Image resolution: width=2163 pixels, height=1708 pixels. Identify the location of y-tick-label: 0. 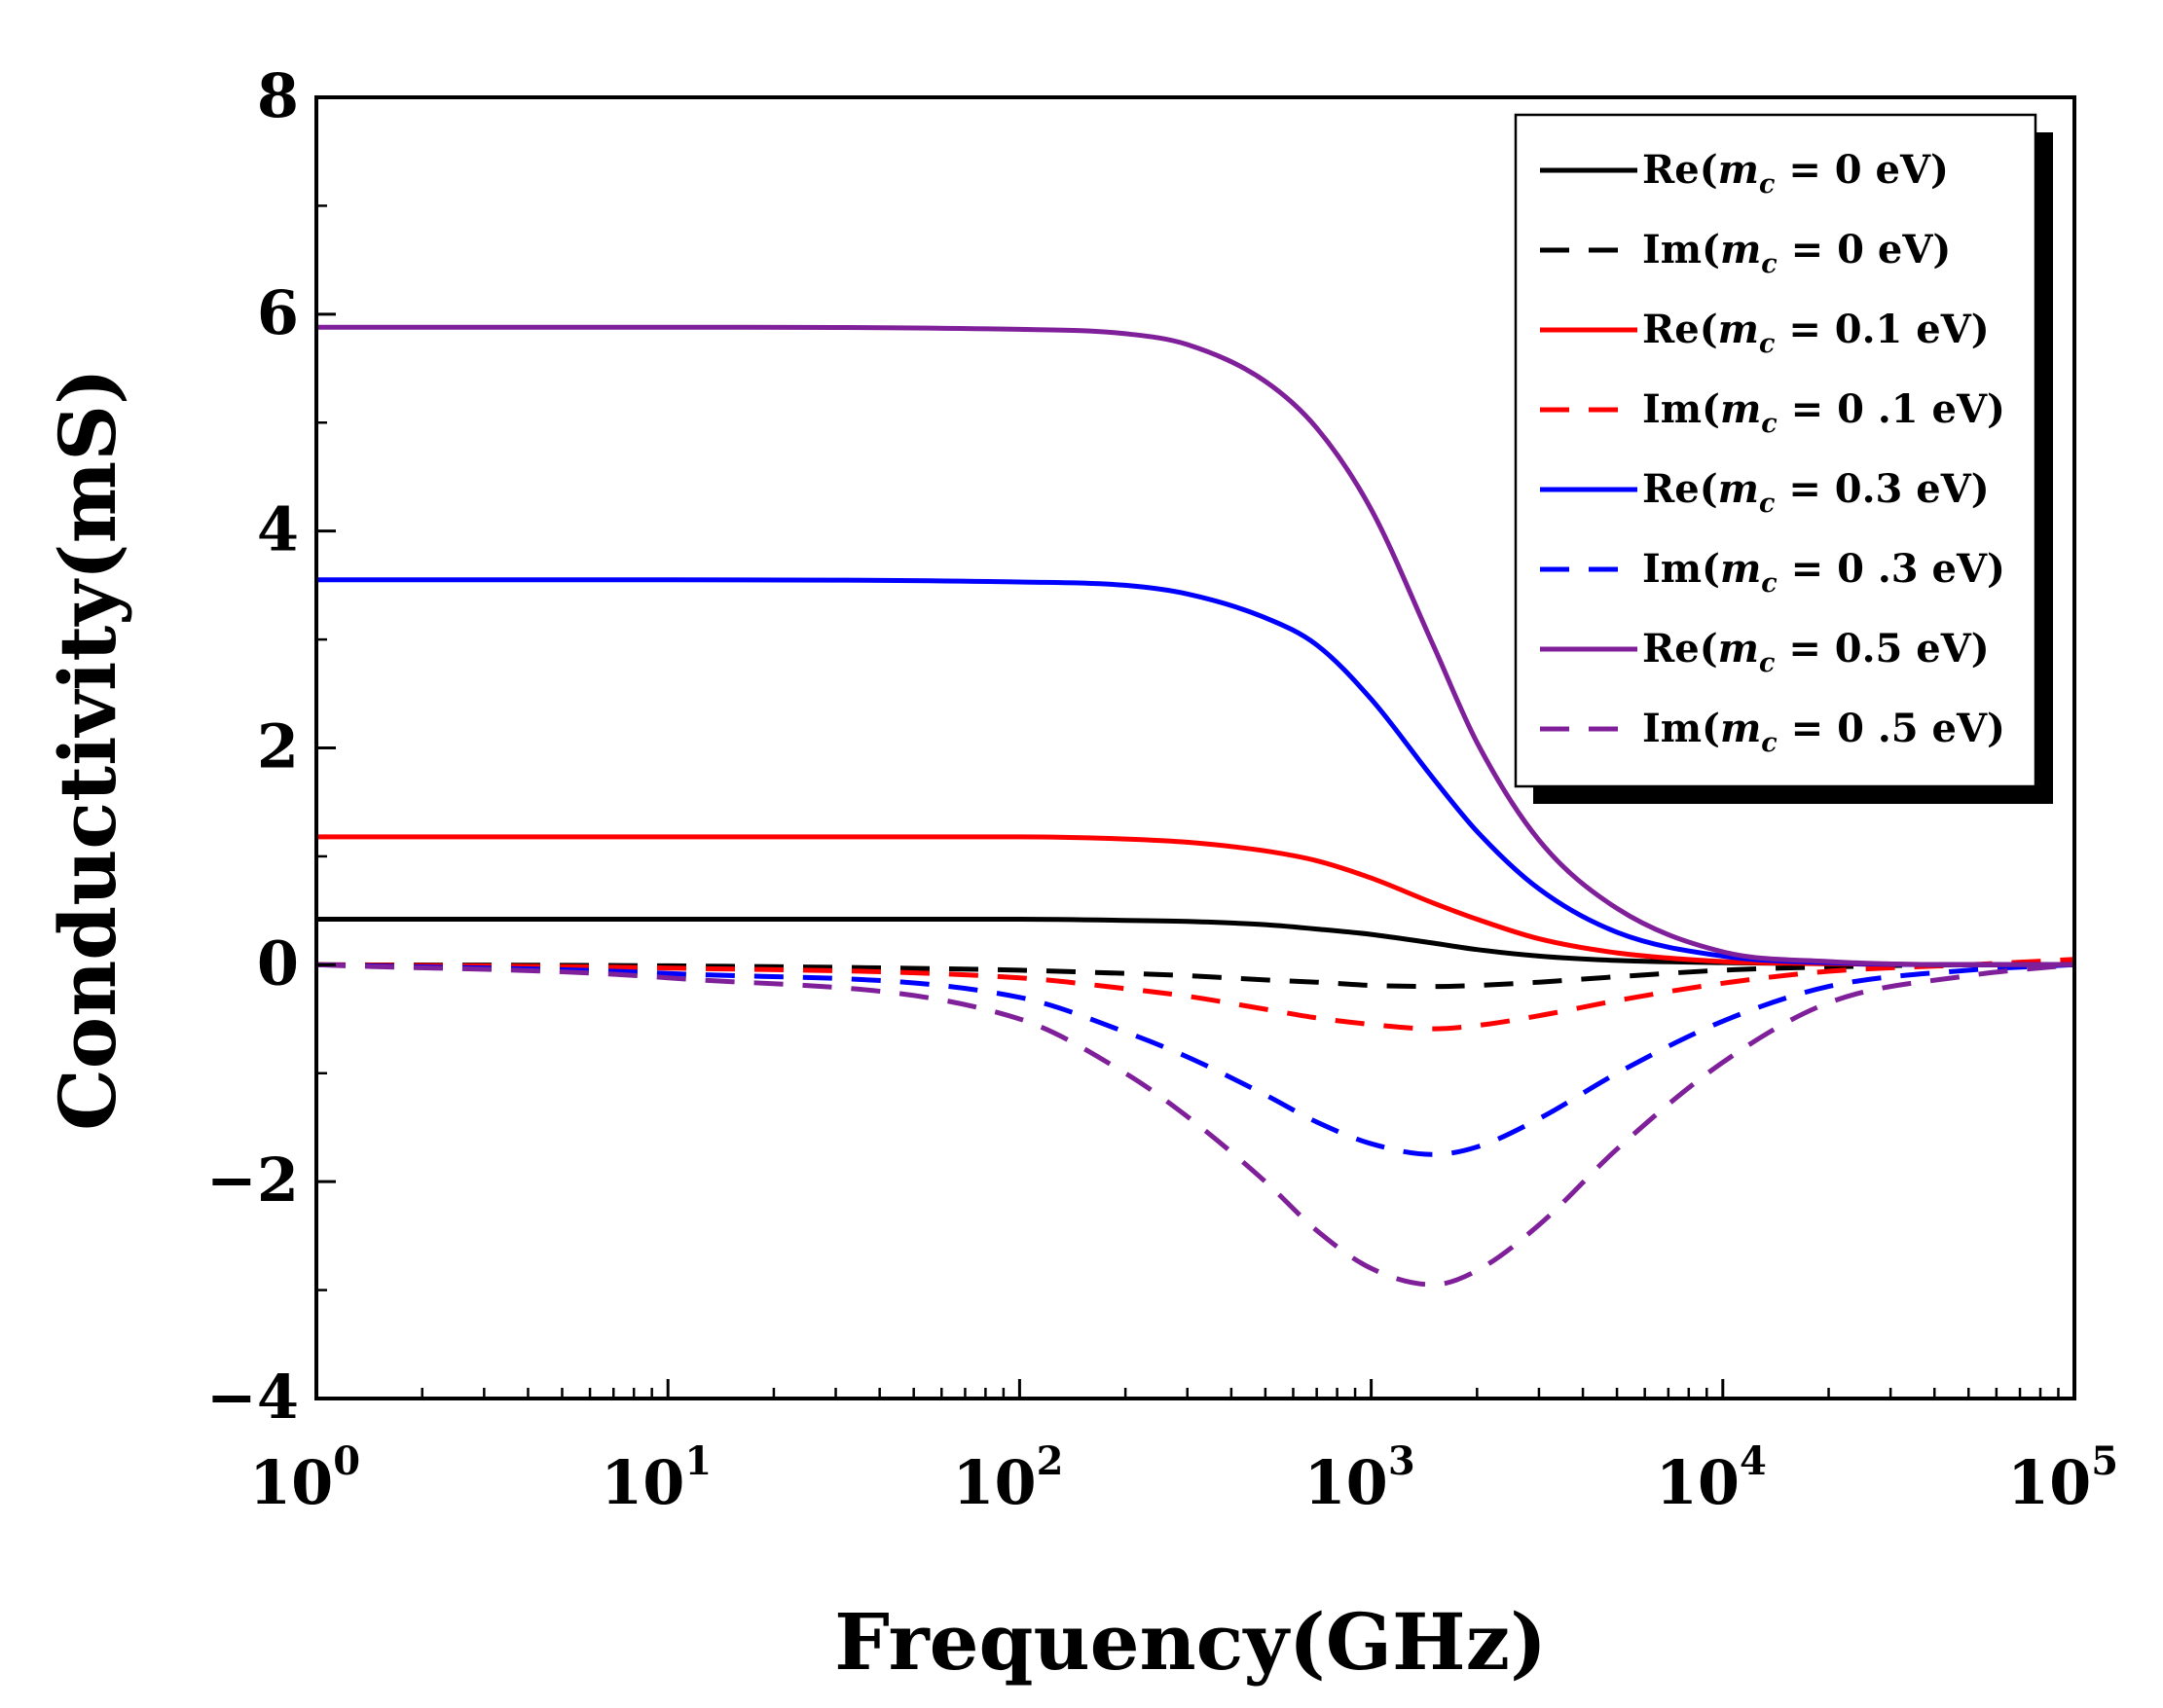
(278, 963).